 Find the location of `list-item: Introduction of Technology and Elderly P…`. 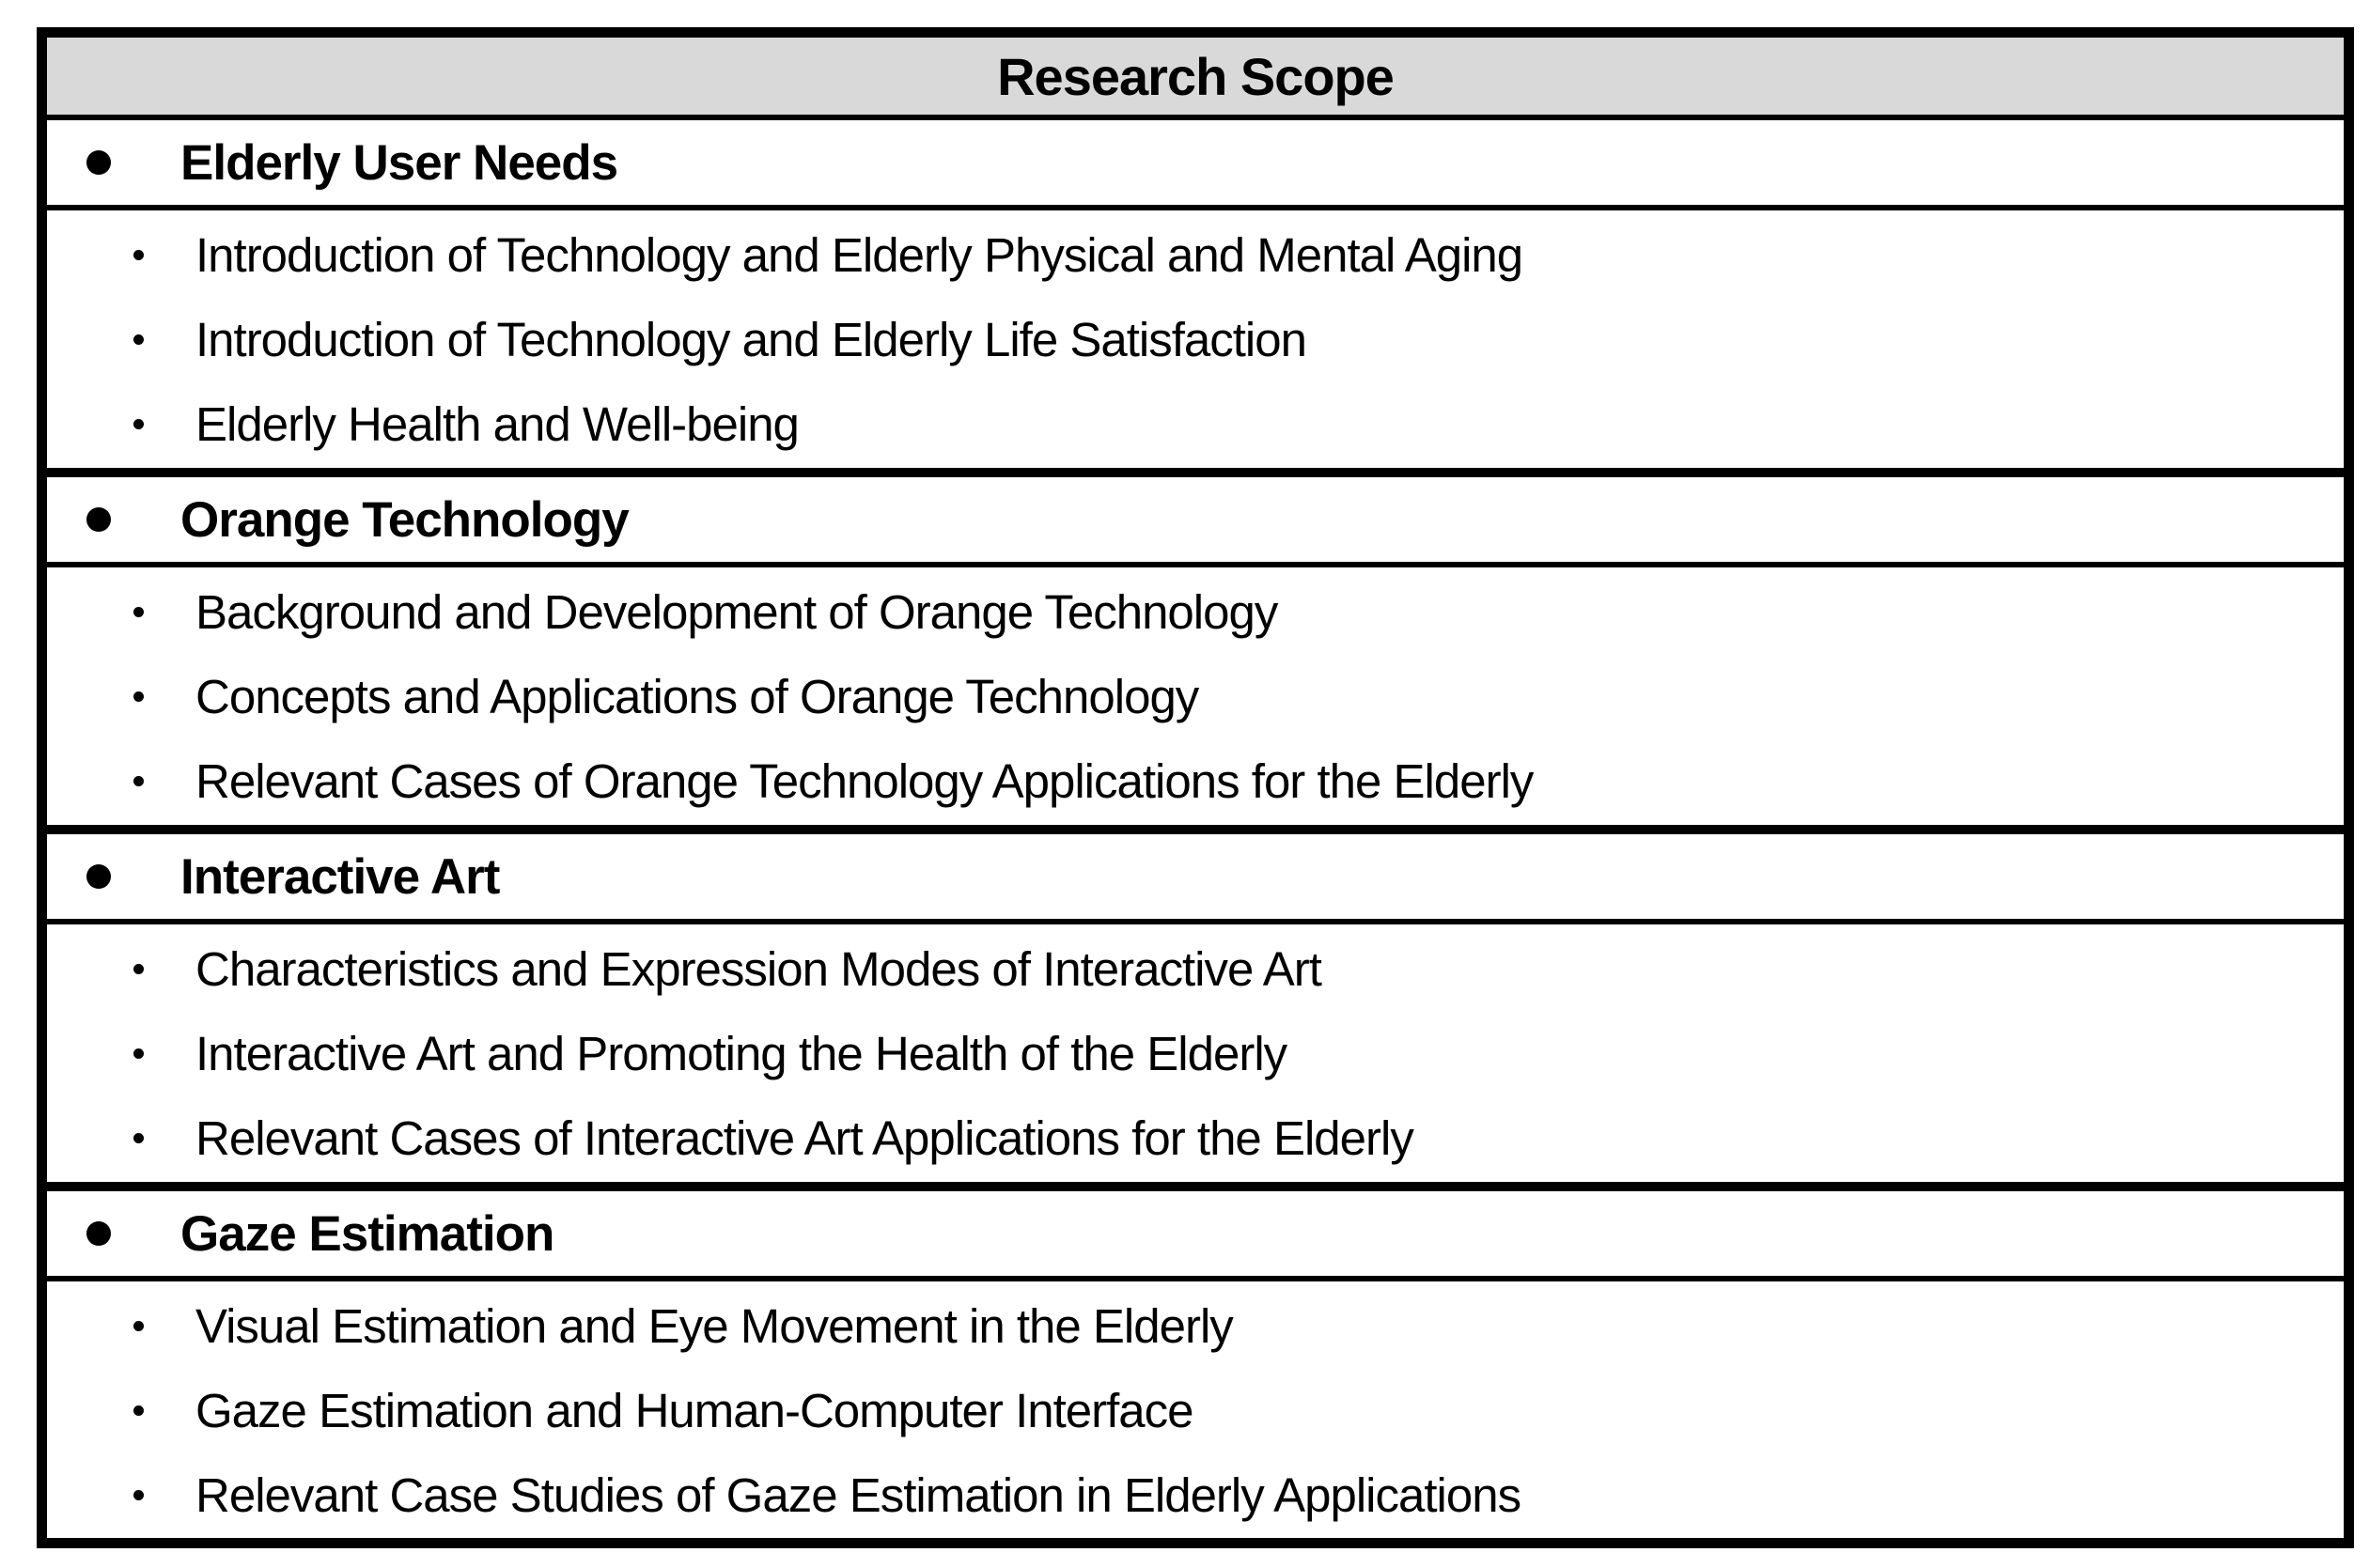

list-item: Introduction of Technology and Elderly P… is located at coordinates (1195, 255).